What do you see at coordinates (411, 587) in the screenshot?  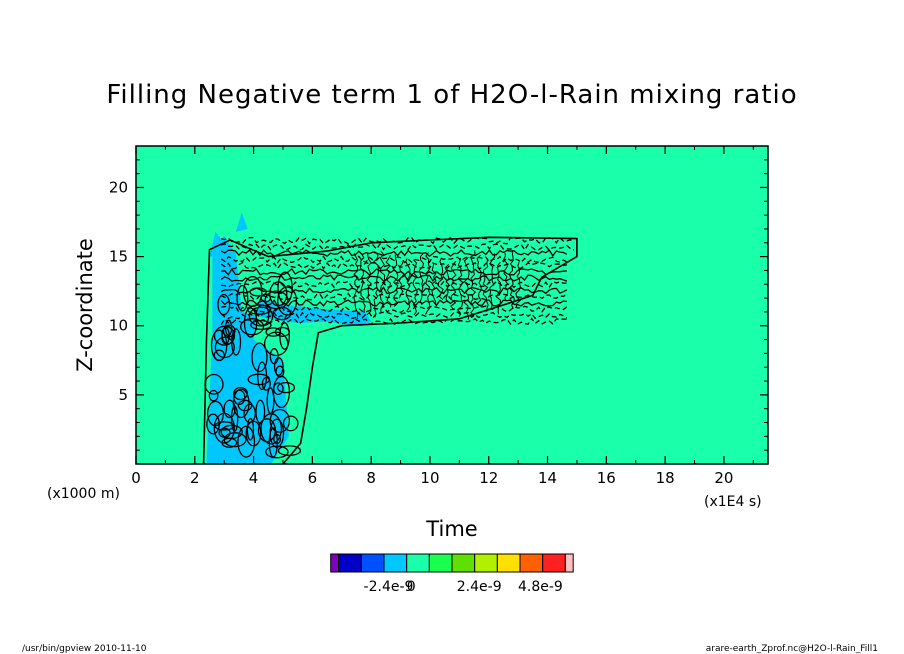 I see `colorbar-tick-label: 0` at bounding box center [411, 587].